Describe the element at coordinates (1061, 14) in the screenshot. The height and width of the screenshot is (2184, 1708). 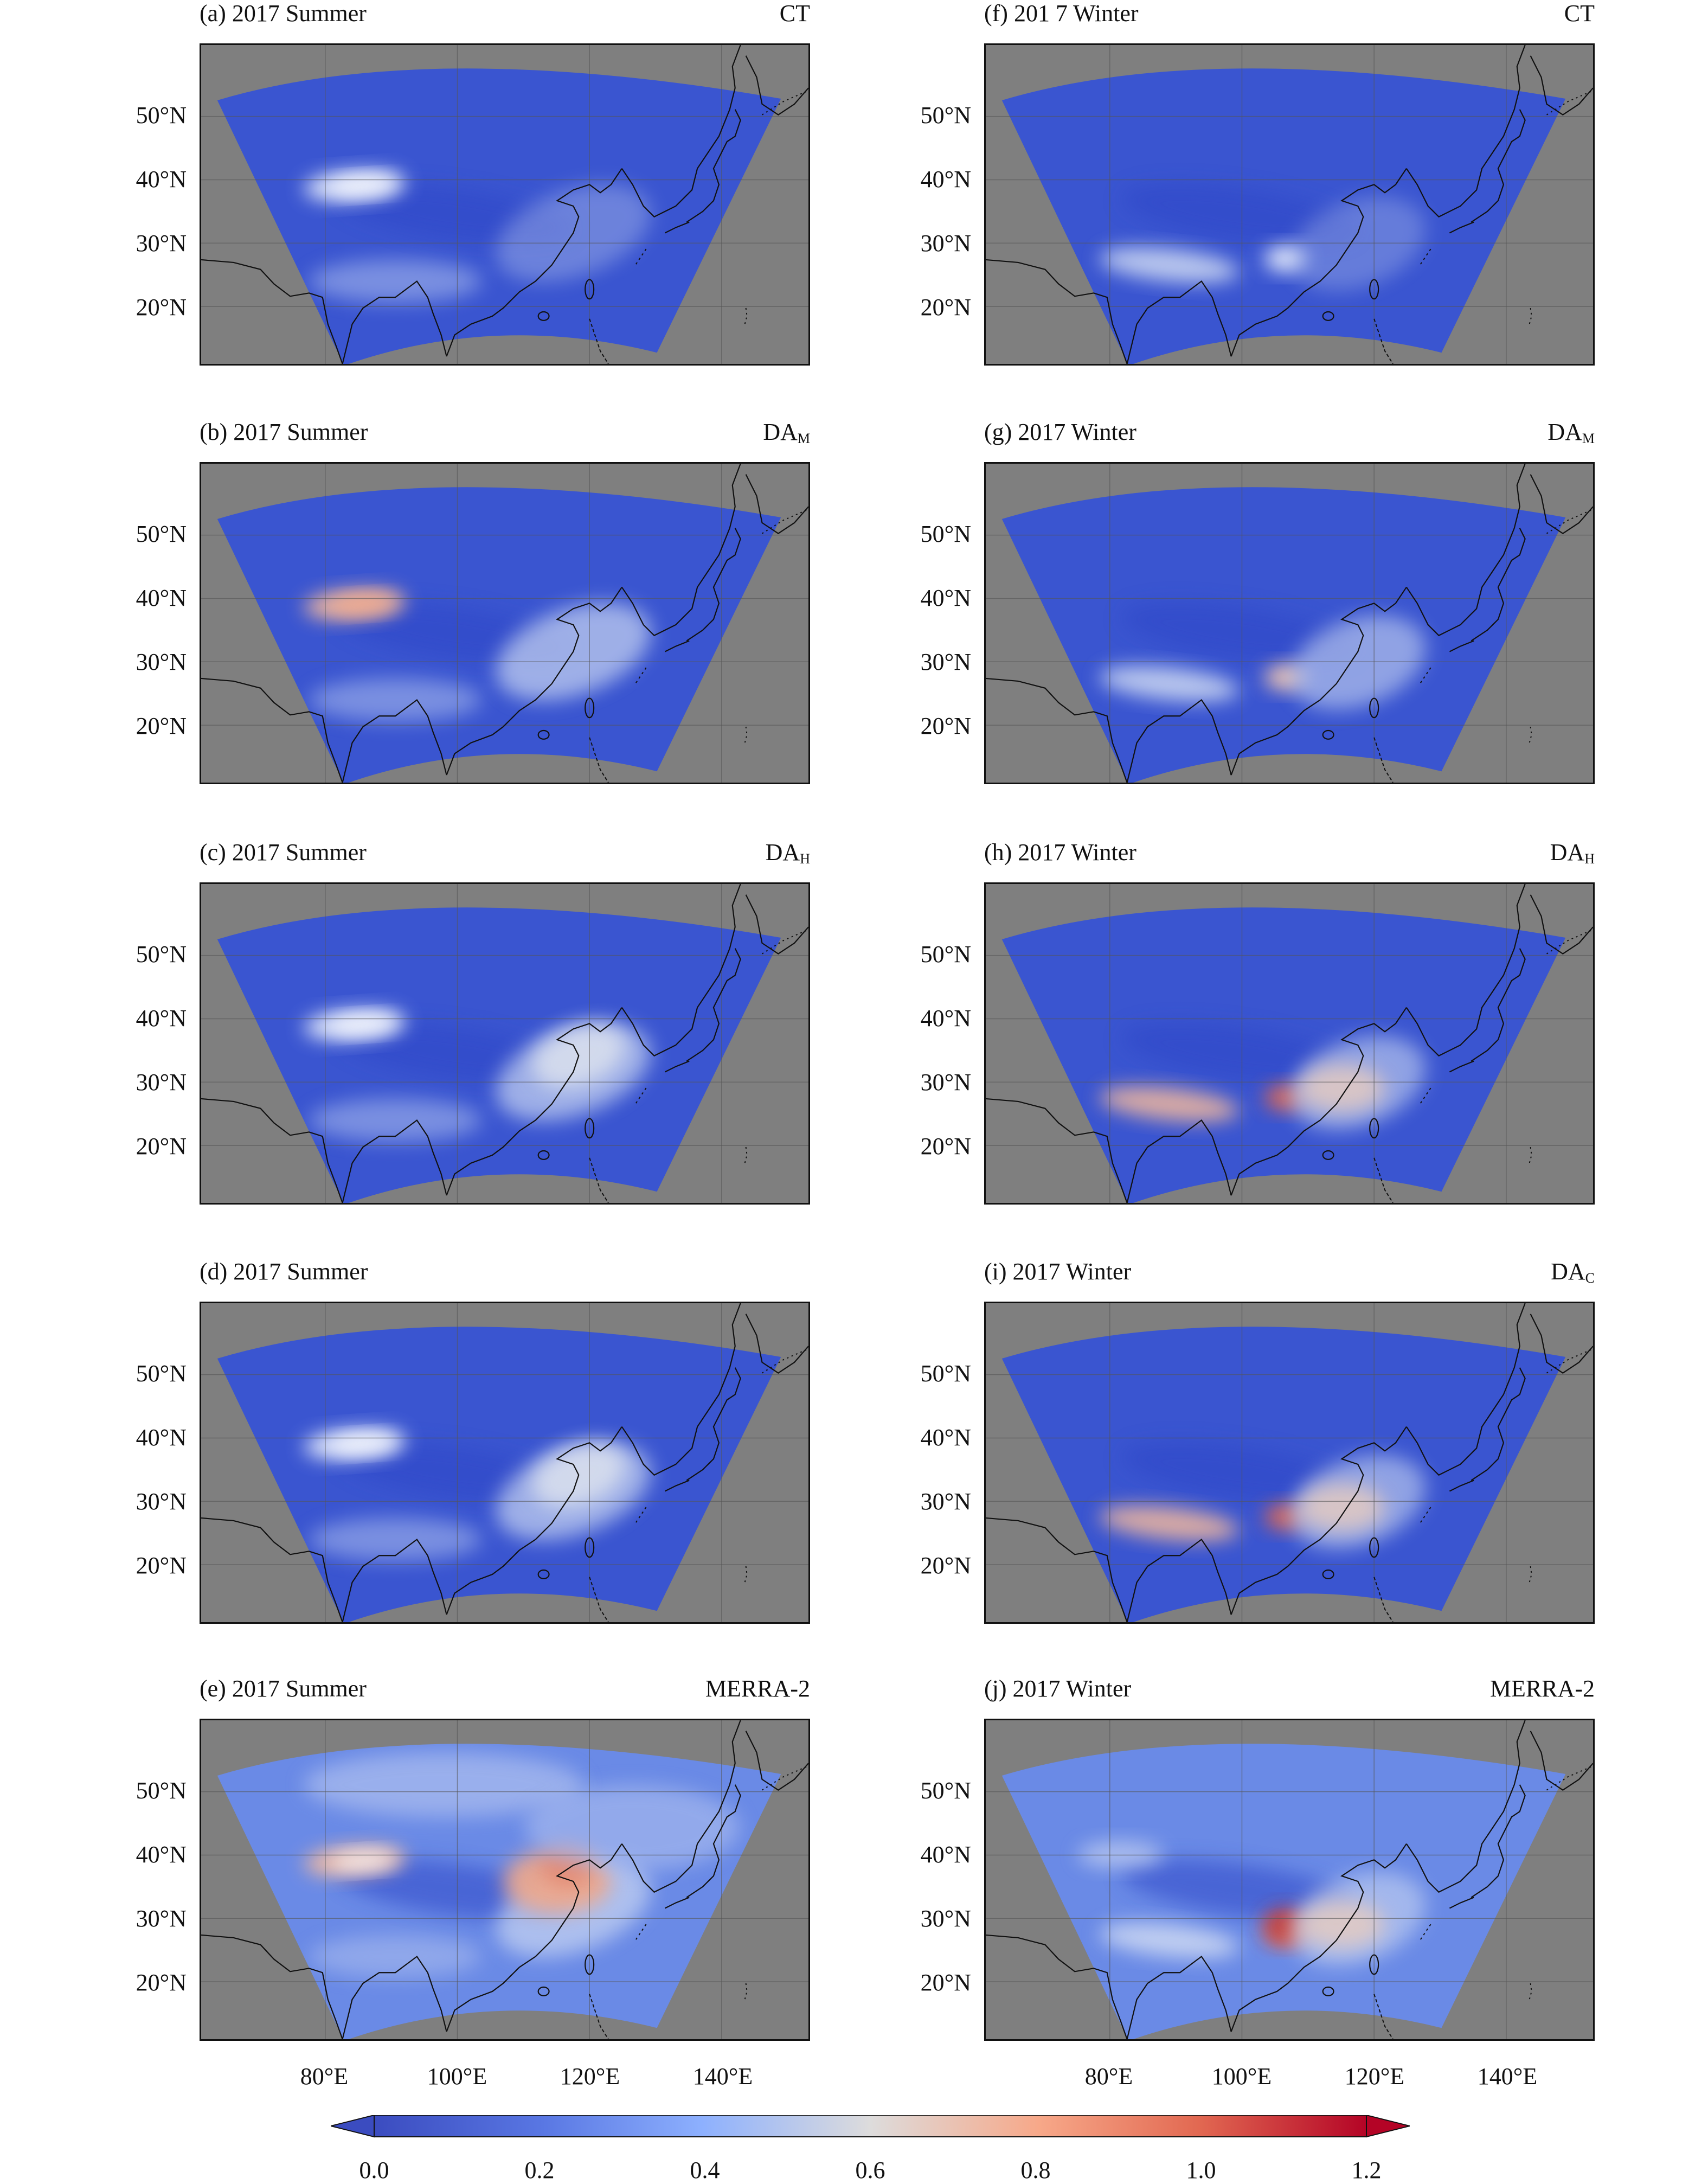
I see `panel-title: (f) 201 7 Winter` at that location.